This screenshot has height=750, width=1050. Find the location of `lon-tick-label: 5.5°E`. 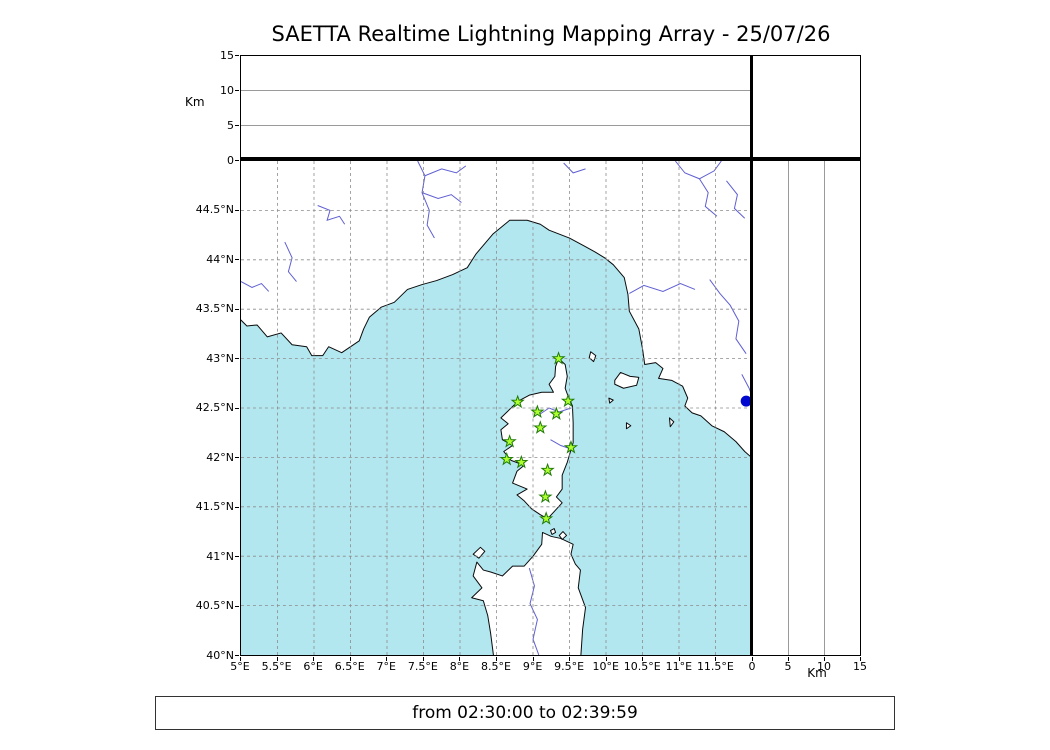

lon-tick-label: 5.5°E is located at coordinates (276, 666).